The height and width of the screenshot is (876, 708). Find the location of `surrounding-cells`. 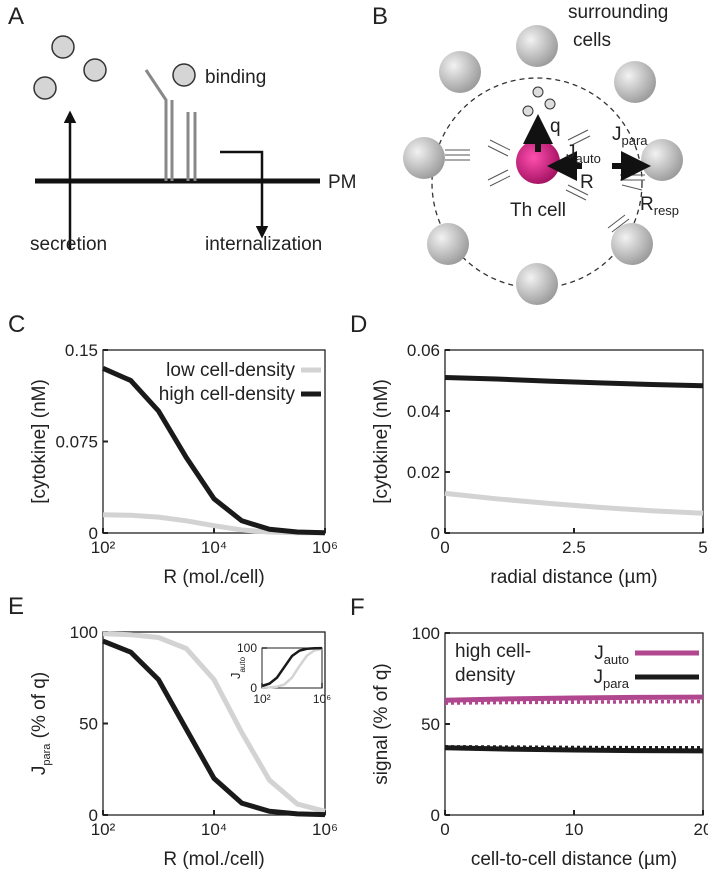

surrounding-cells is located at coordinates (543, 165).